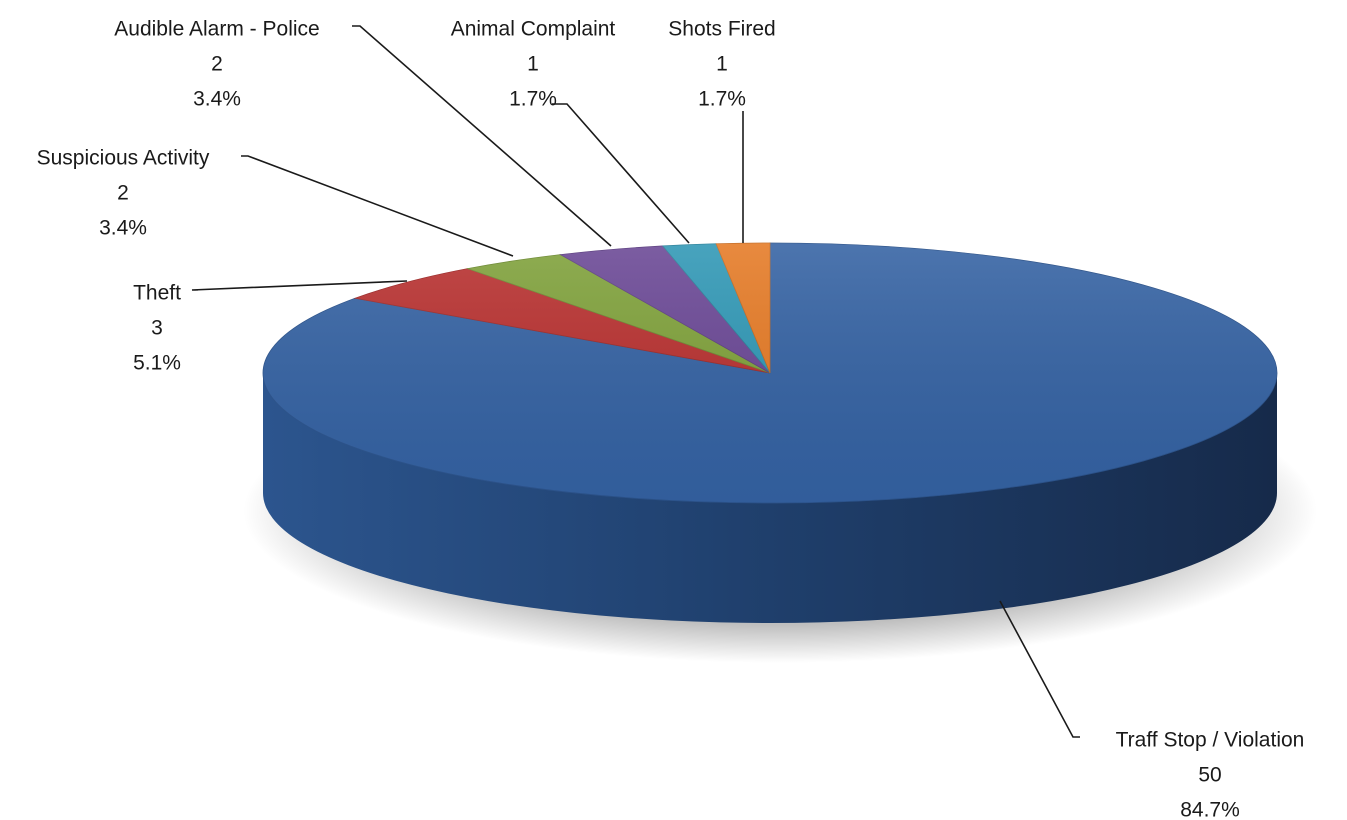  What do you see at coordinates (123, 227) in the screenshot?
I see `data-label-percent-2: 3.4%` at bounding box center [123, 227].